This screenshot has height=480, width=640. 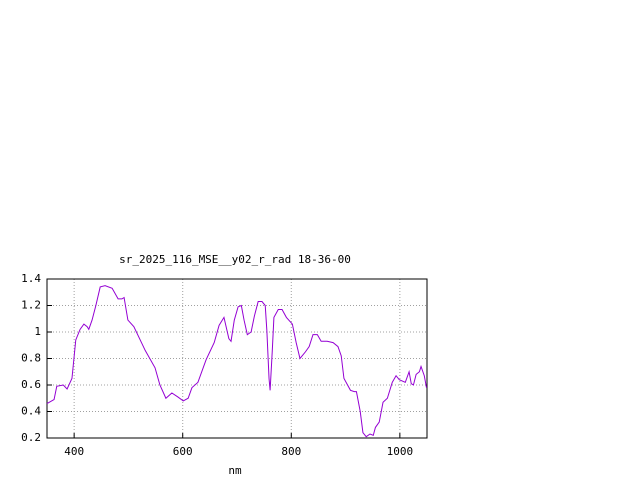 I want to click on y-tick-label: 1.2, so click(x=31, y=305).